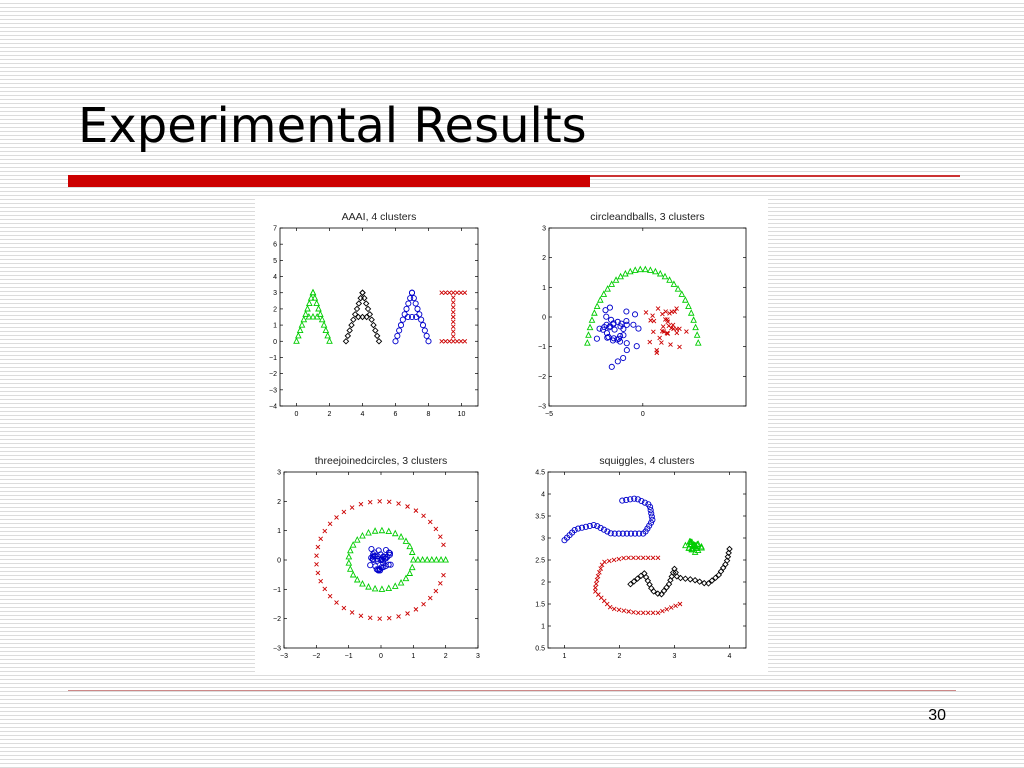 The height and width of the screenshot is (768, 1024). Describe the element at coordinates (540, 473) in the screenshot. I see `y-tick-label: 4.5` at that location.